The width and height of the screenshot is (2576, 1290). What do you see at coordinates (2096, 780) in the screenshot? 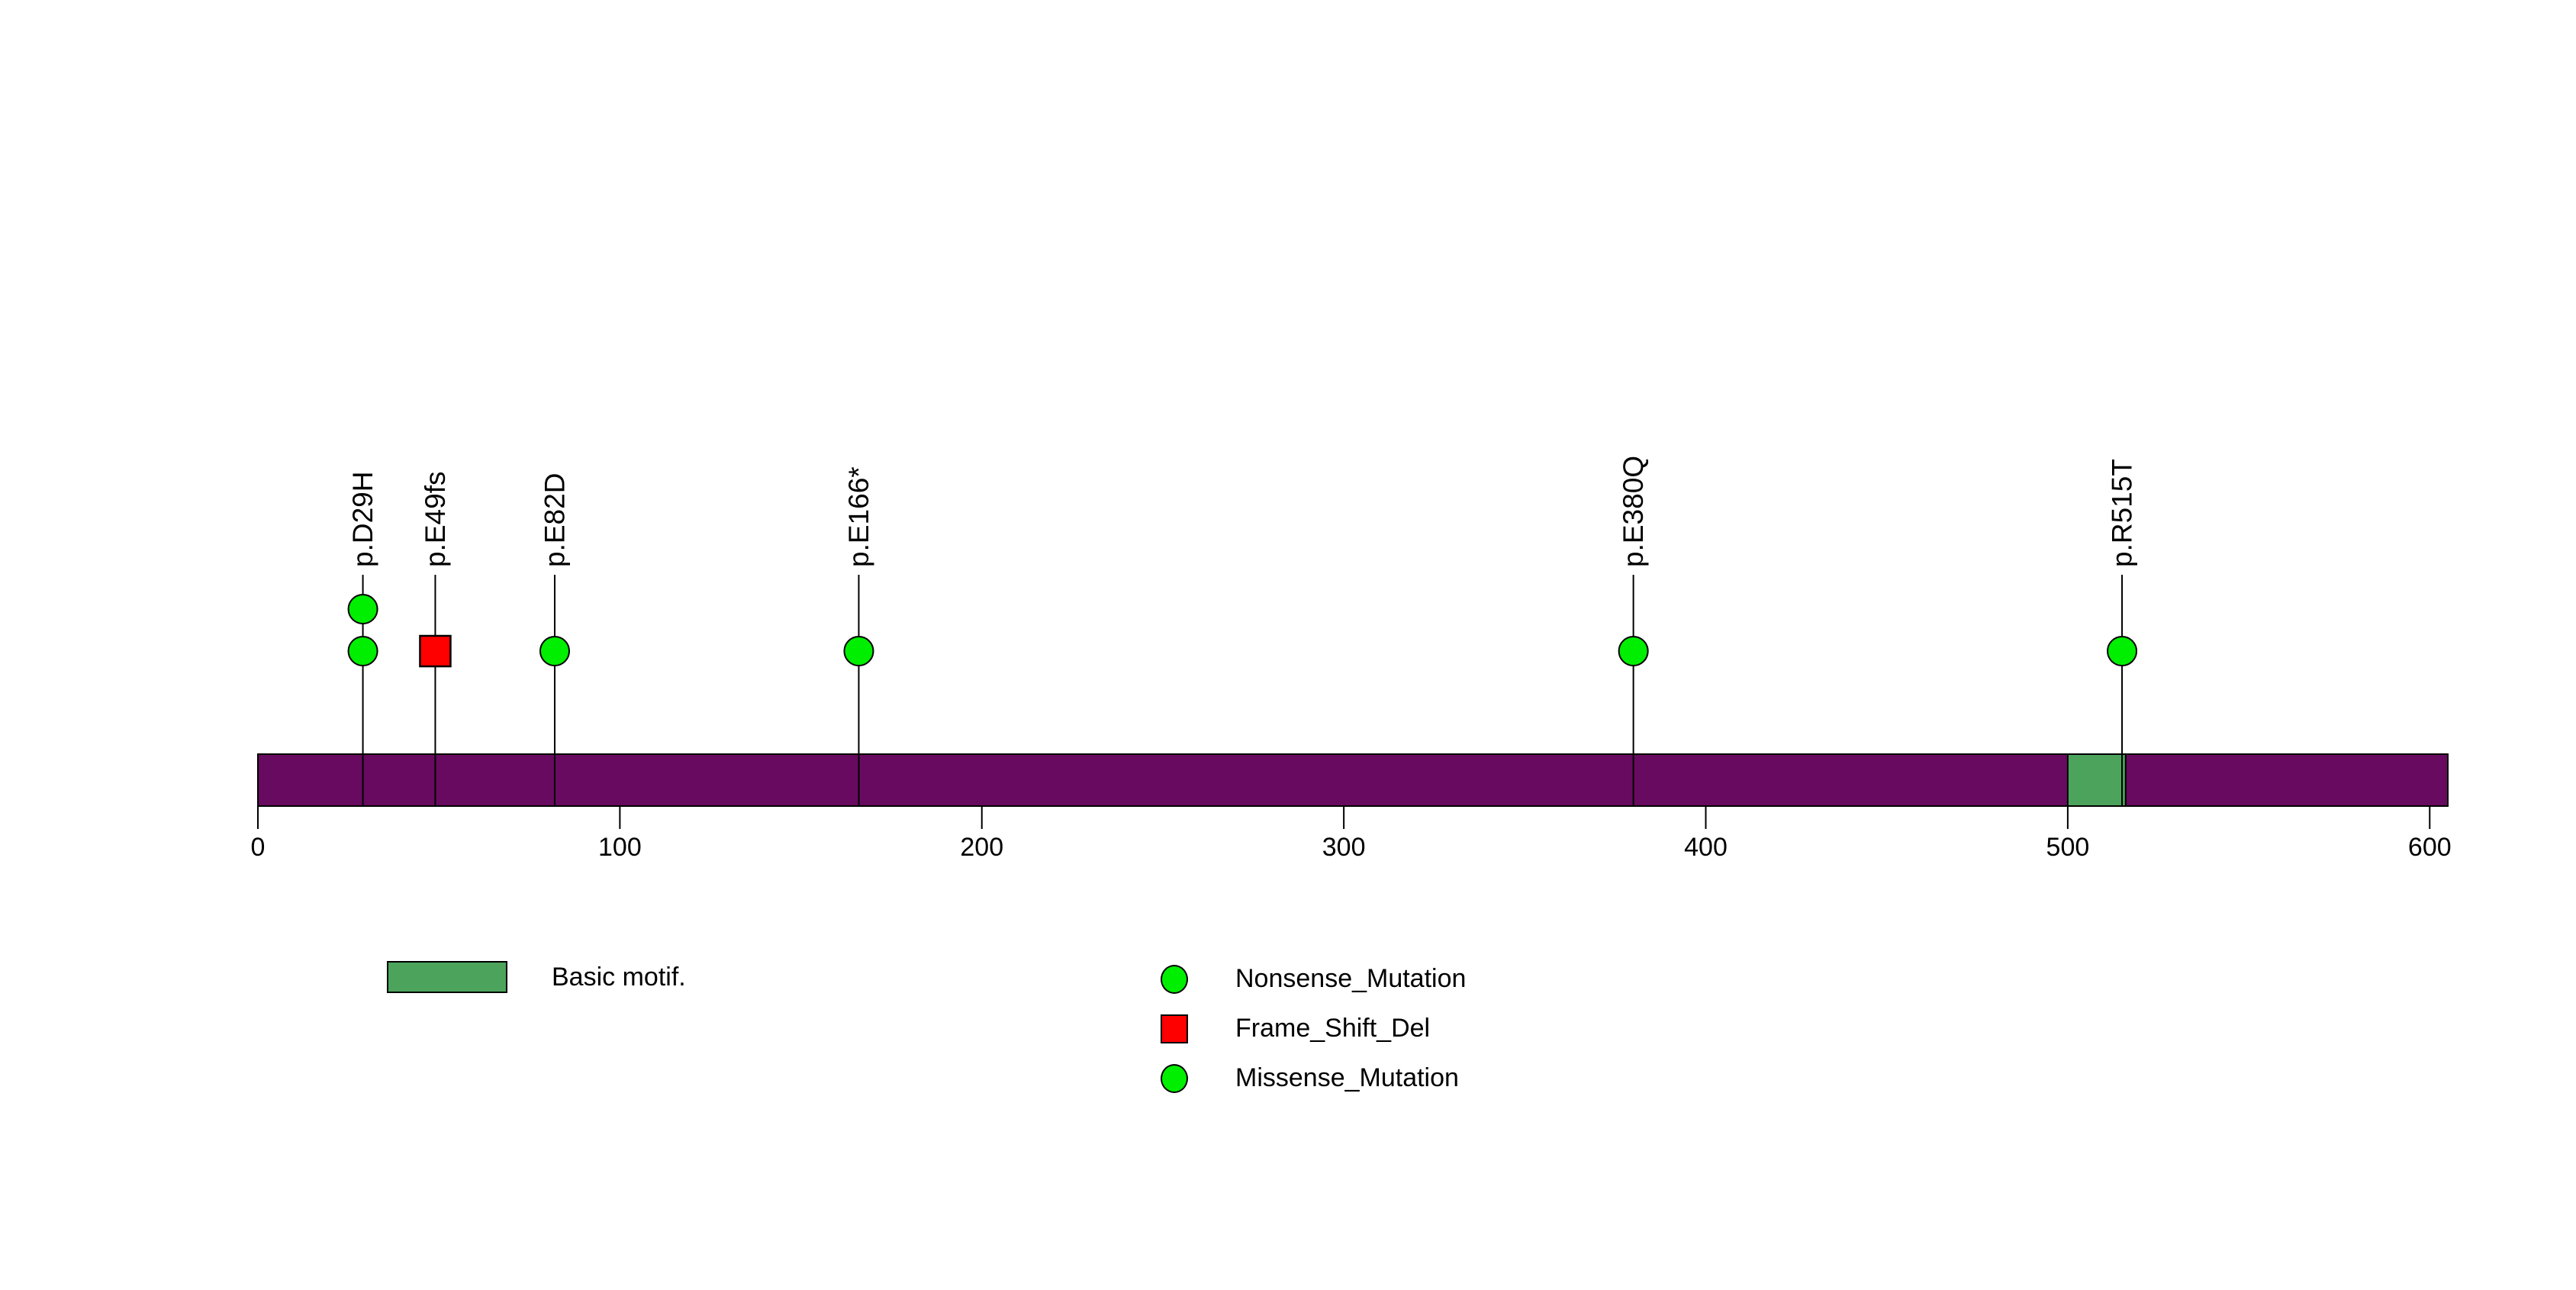
I see `domain-basic-motif` at bounding box center [2096, 780].